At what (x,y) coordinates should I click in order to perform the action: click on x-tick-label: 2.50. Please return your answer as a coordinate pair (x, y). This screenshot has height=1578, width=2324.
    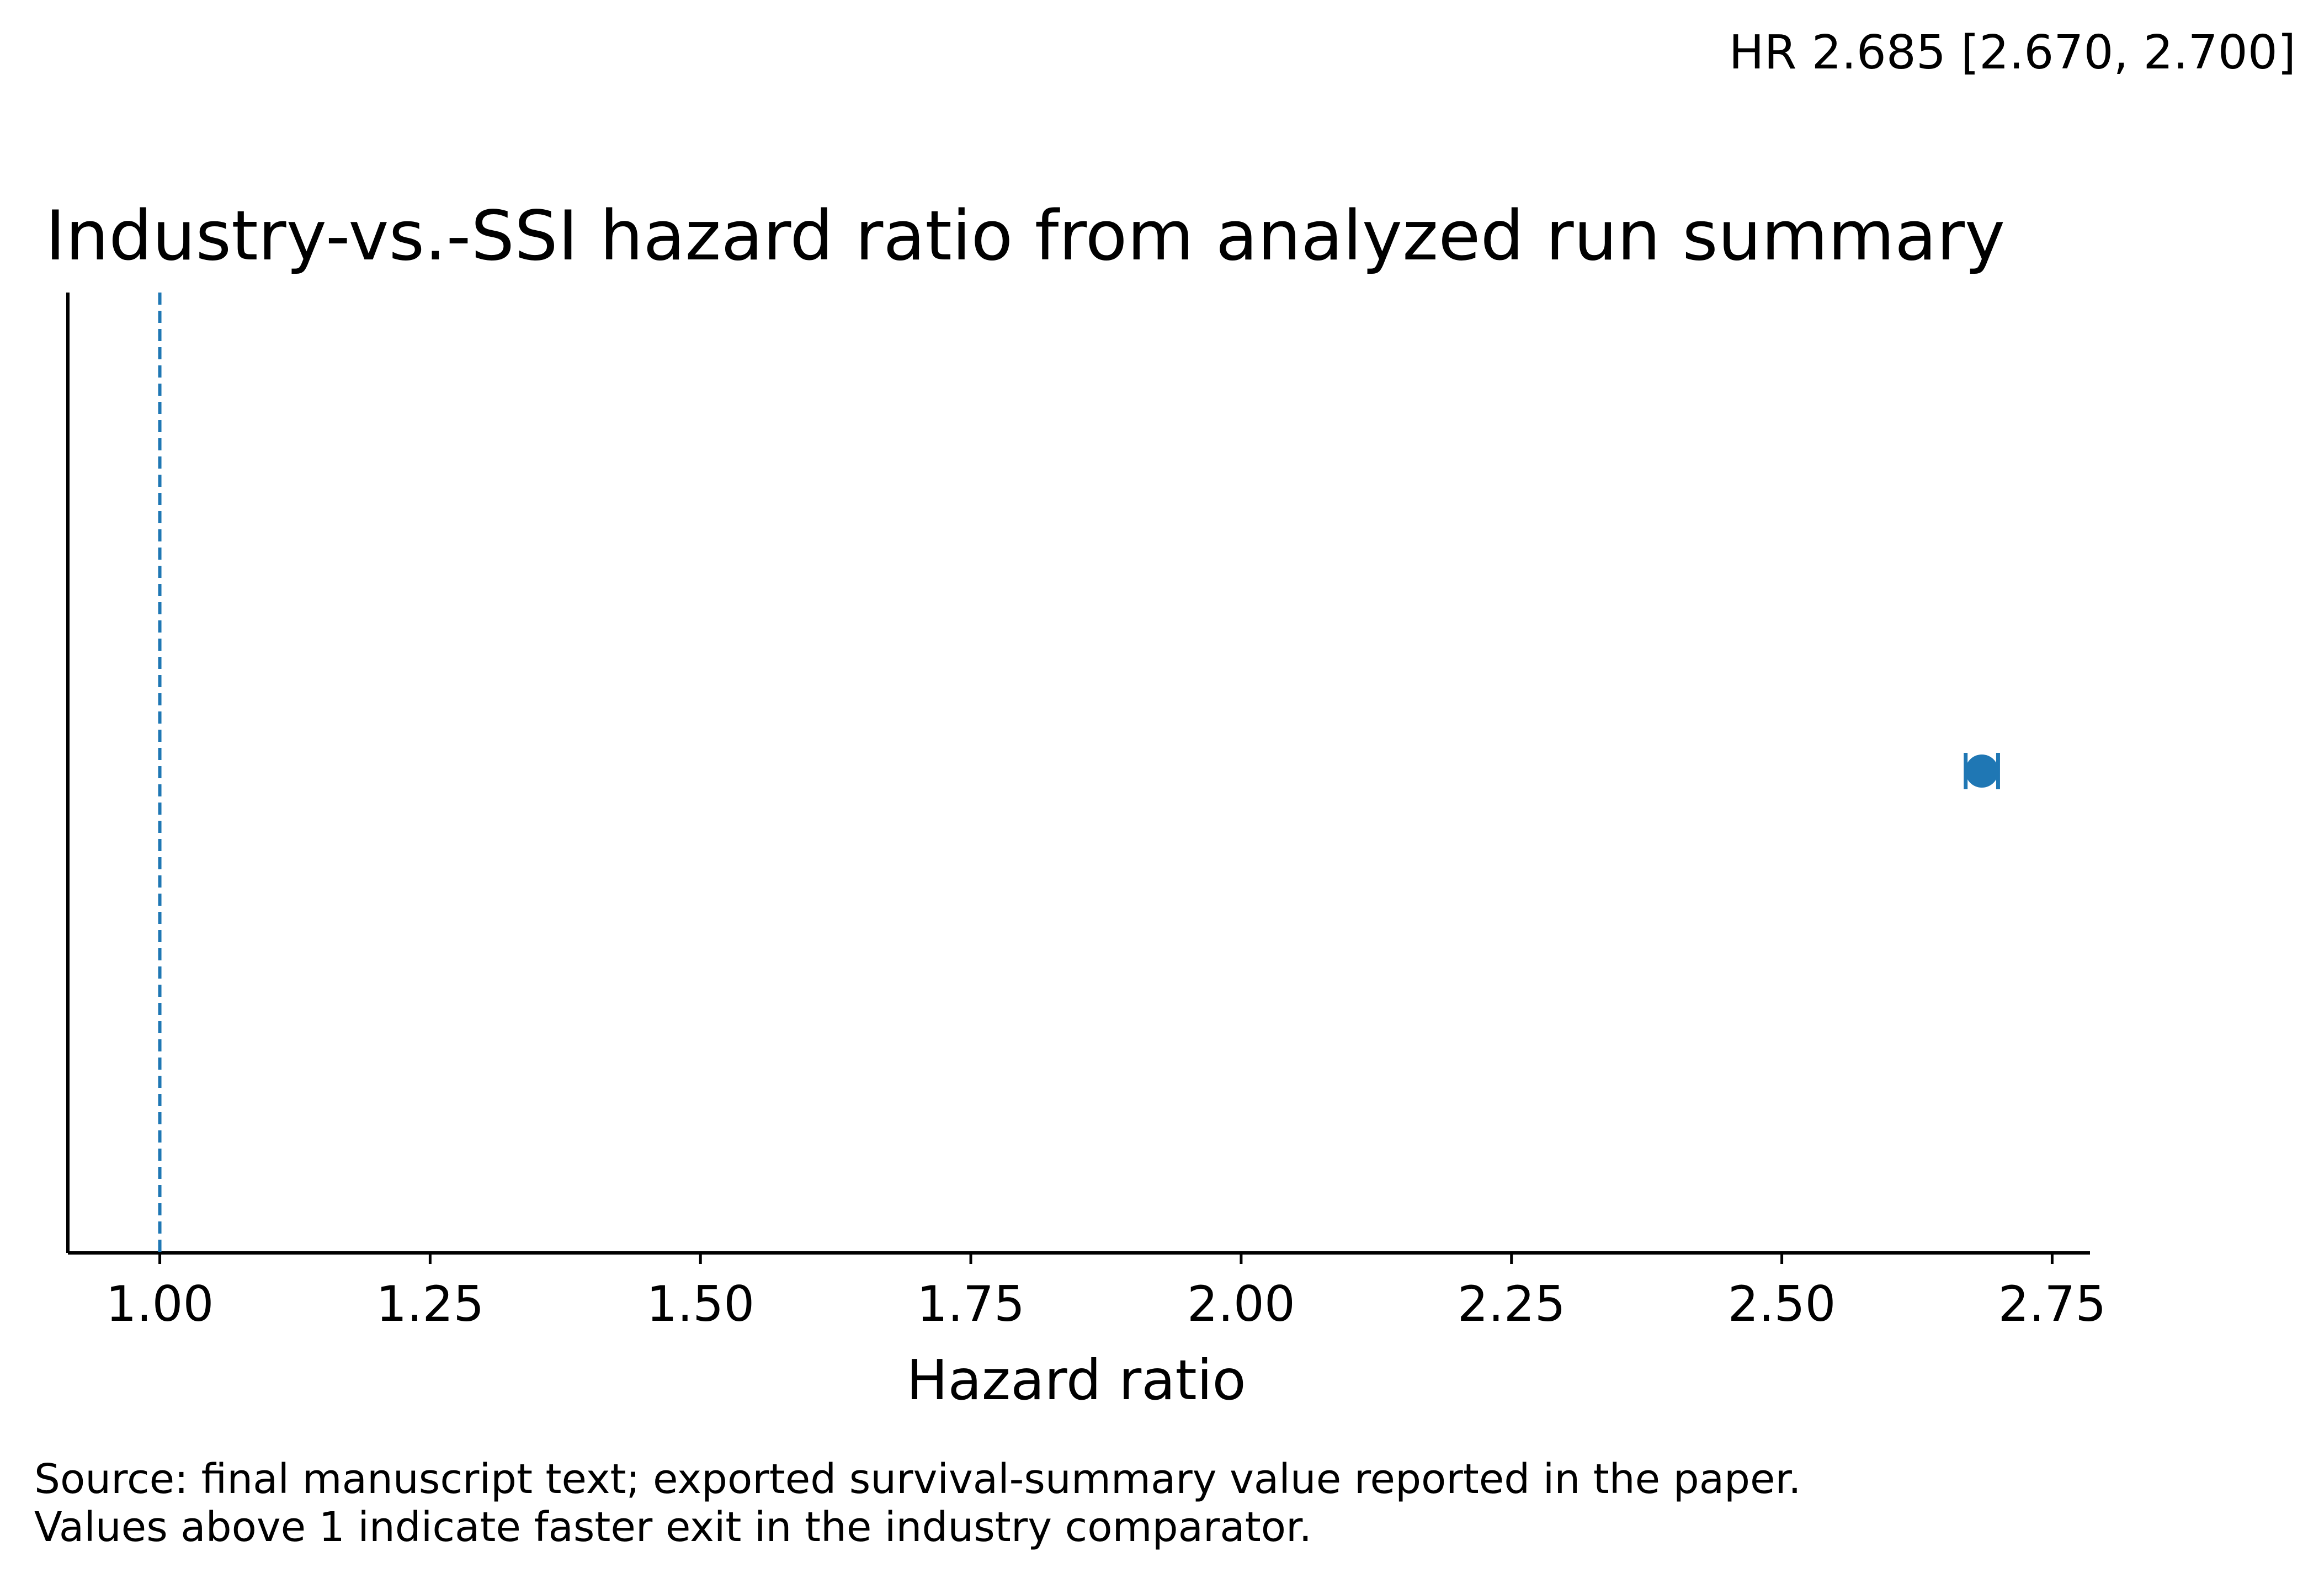
    Looking at the image, I should click on (1782, 1304).